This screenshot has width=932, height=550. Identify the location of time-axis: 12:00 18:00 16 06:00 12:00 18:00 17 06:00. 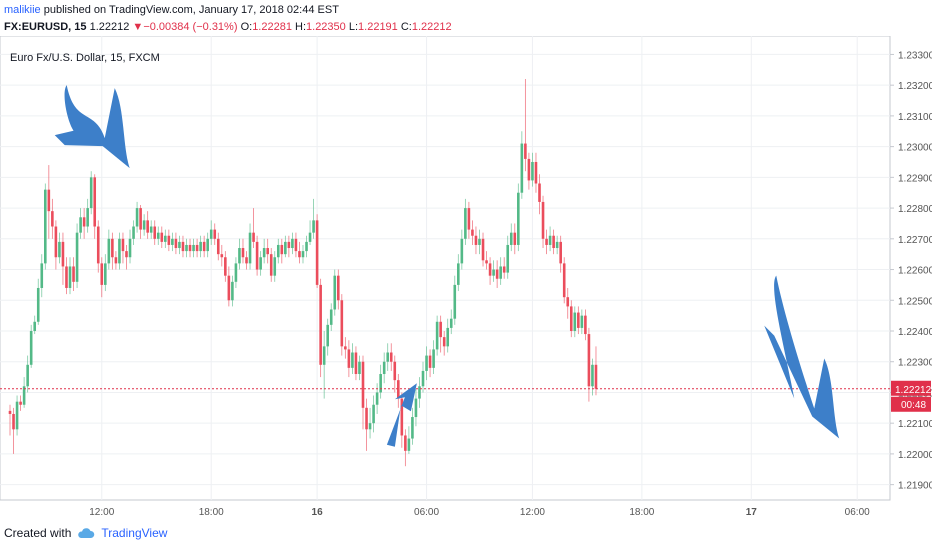
(479, 512).